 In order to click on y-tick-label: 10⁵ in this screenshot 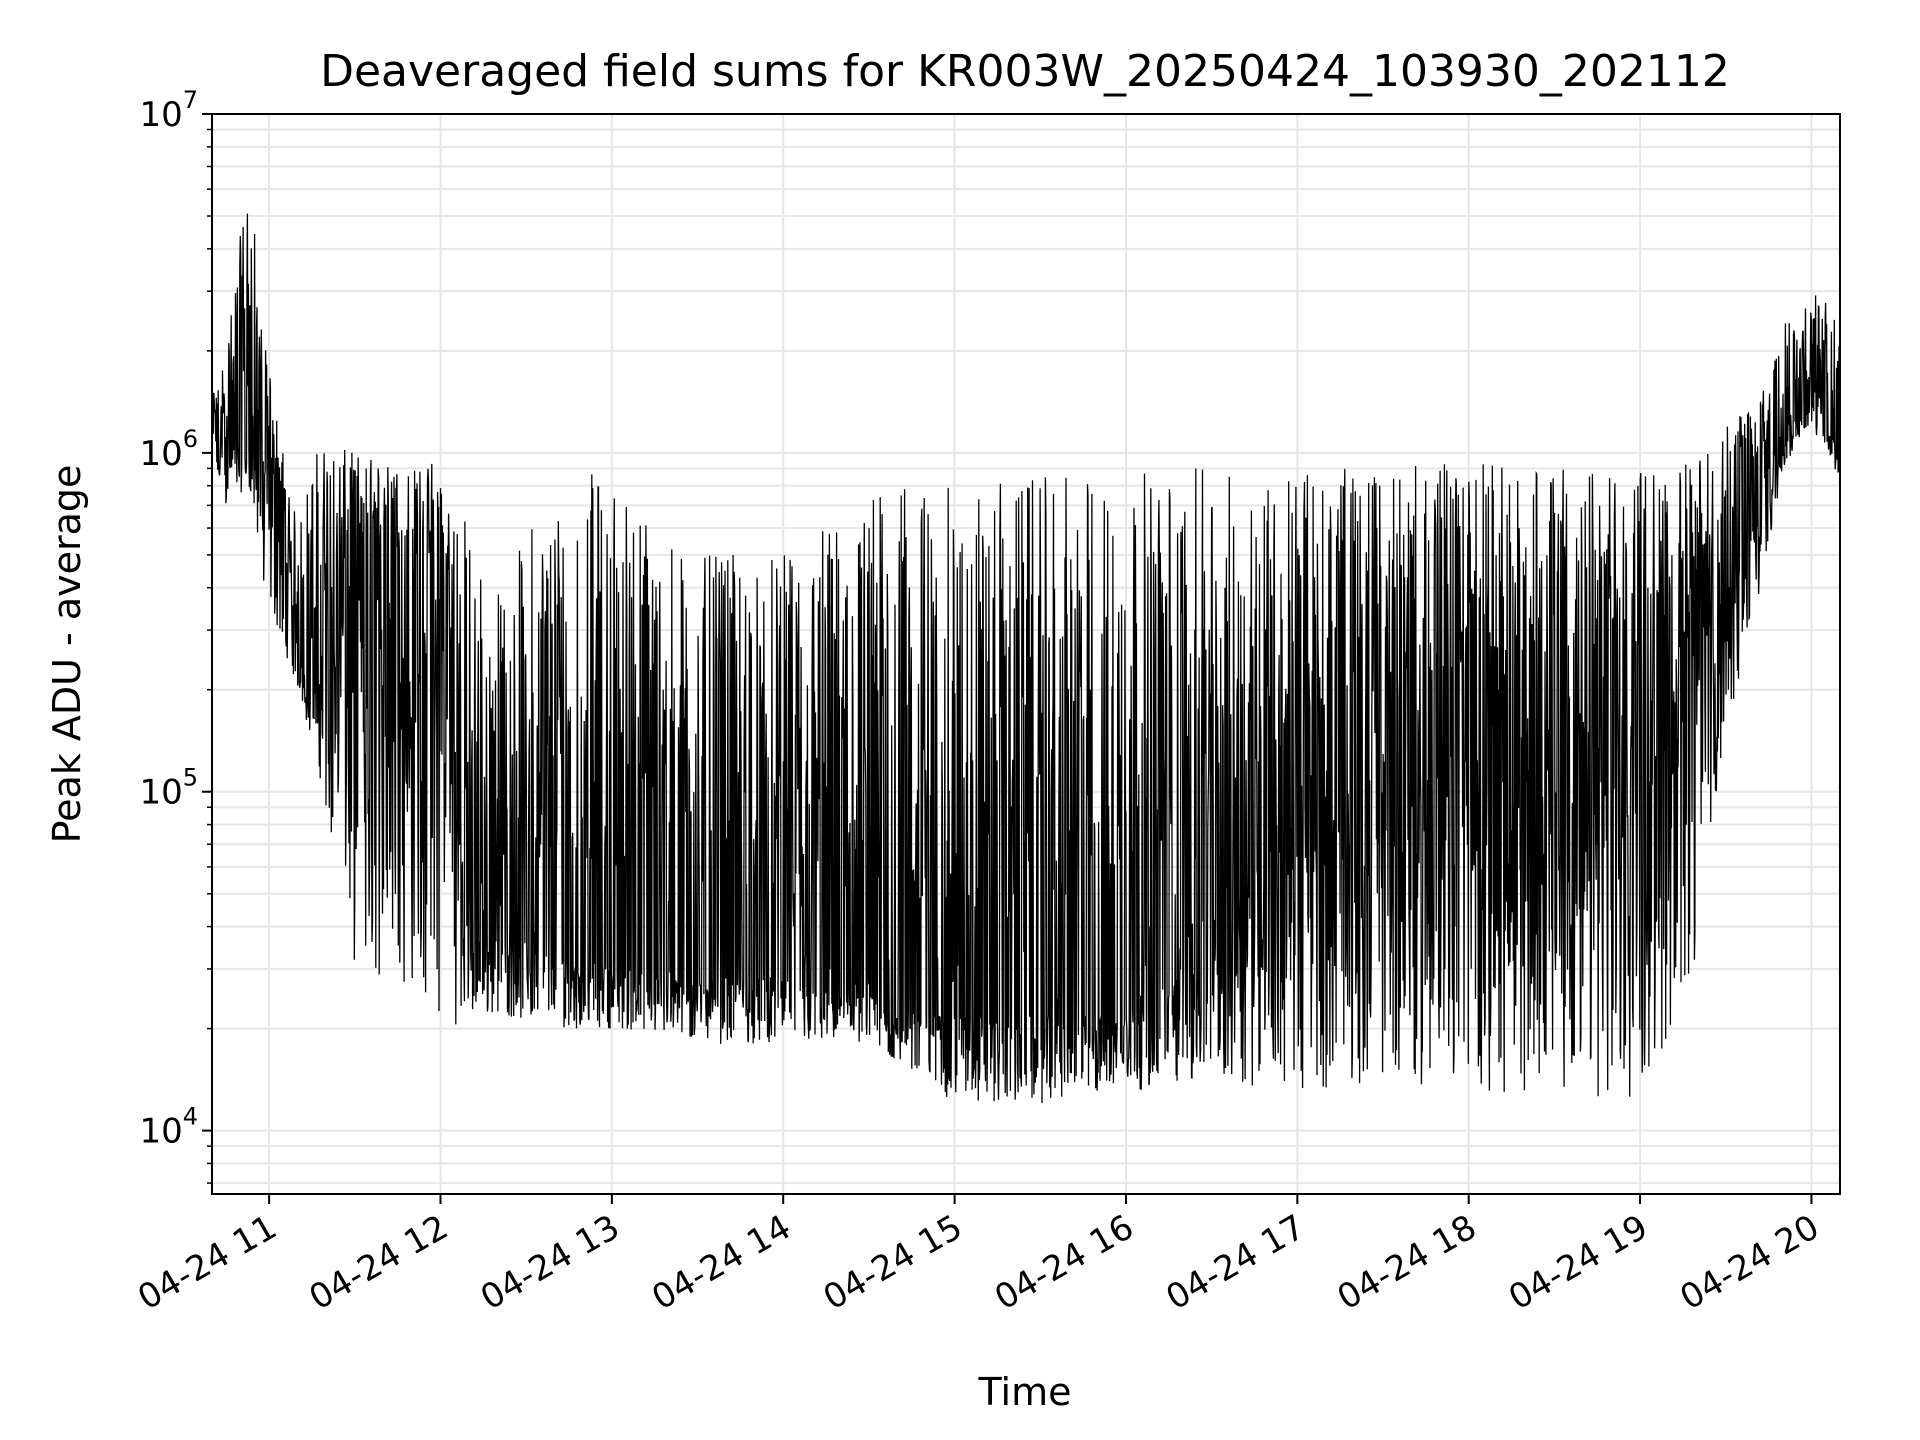, I will do `click(168, 788)`.